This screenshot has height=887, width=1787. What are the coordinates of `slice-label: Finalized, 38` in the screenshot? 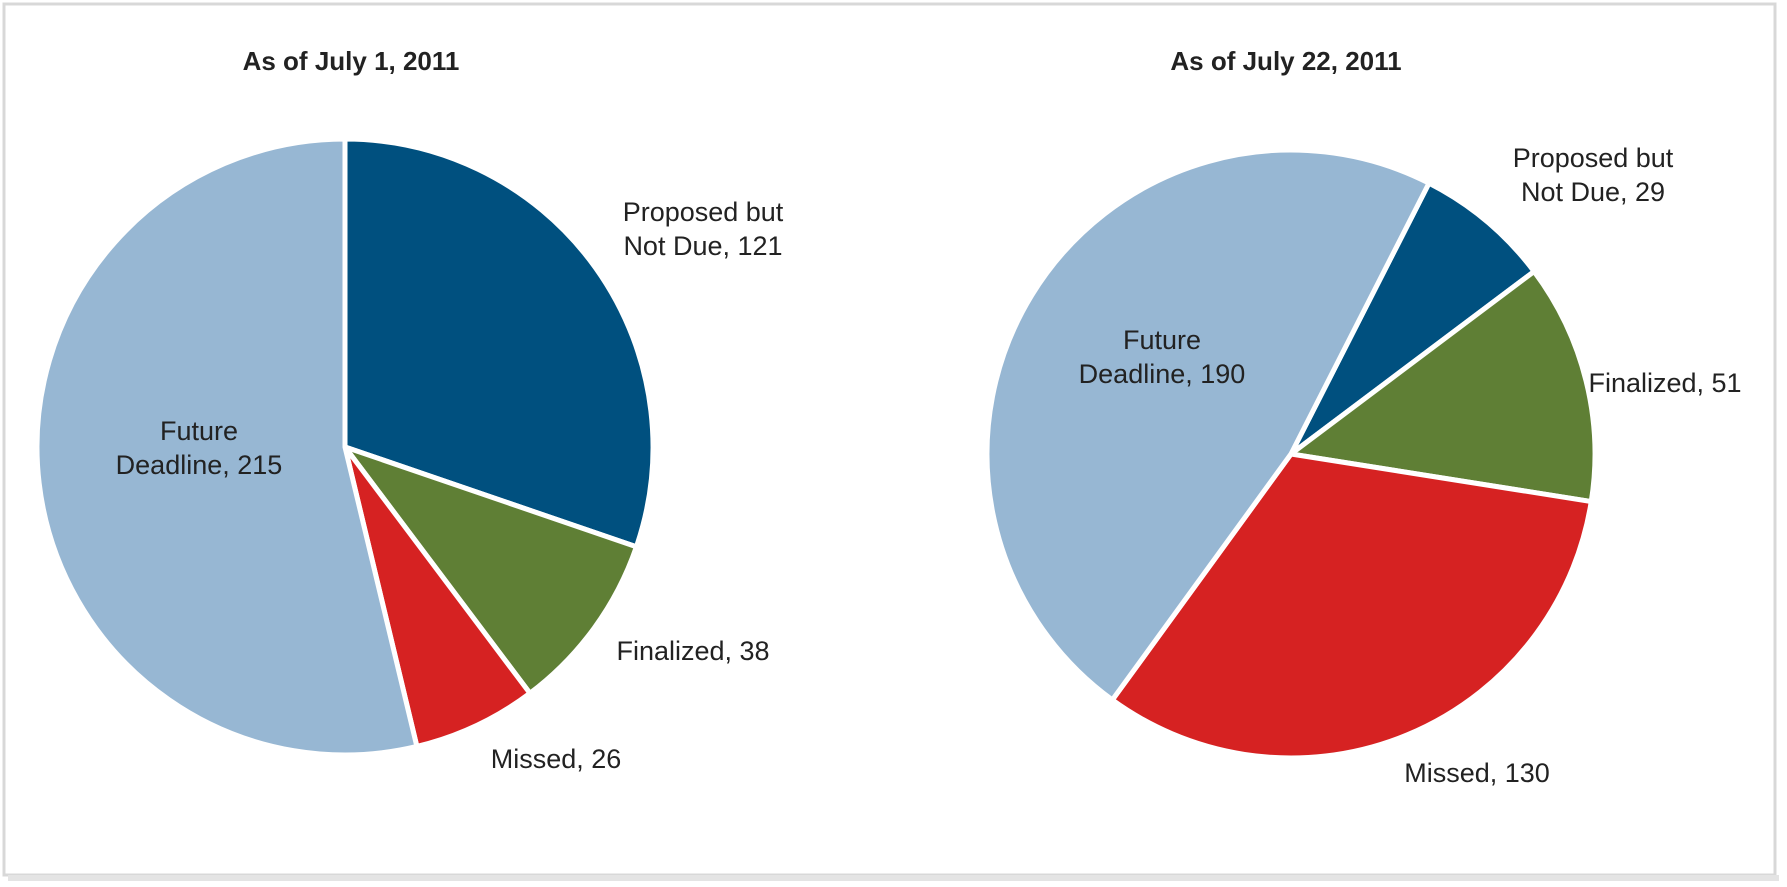 It's located at (692, 651).